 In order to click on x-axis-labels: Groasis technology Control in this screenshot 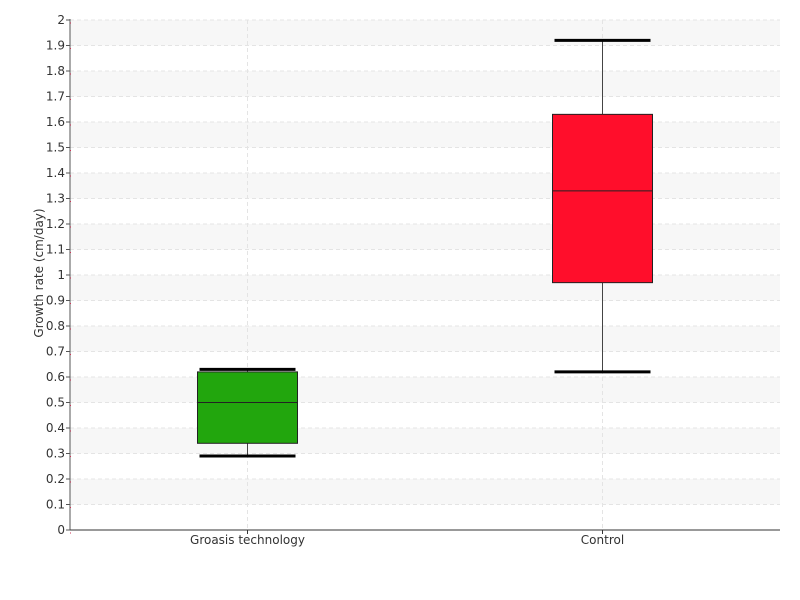, I will do `click(407, 538)`.